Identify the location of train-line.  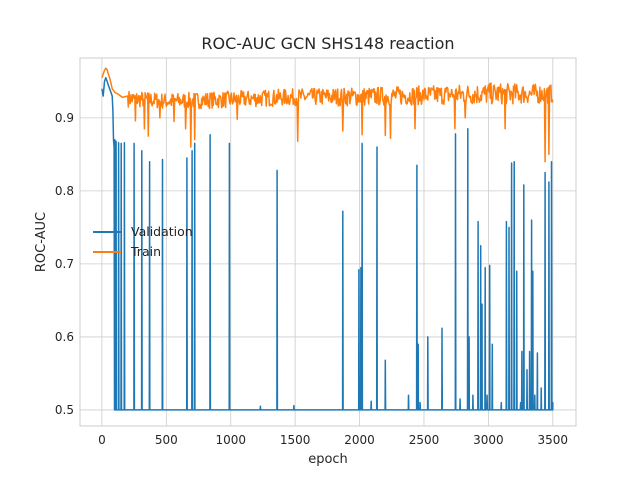
(327, 115).